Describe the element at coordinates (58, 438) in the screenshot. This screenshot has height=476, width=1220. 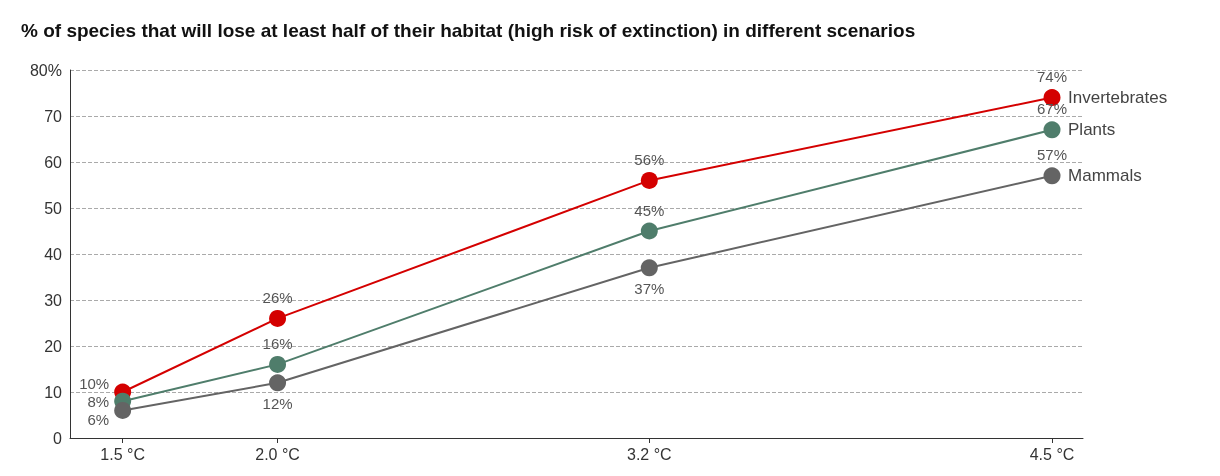
I see `y-tick-label: 0` at that location.